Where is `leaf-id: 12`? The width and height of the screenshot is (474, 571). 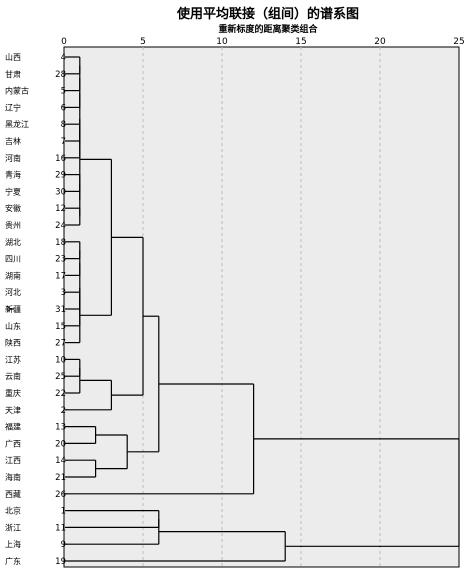
leaf-id: 12 is located at coordinates (60, 209).